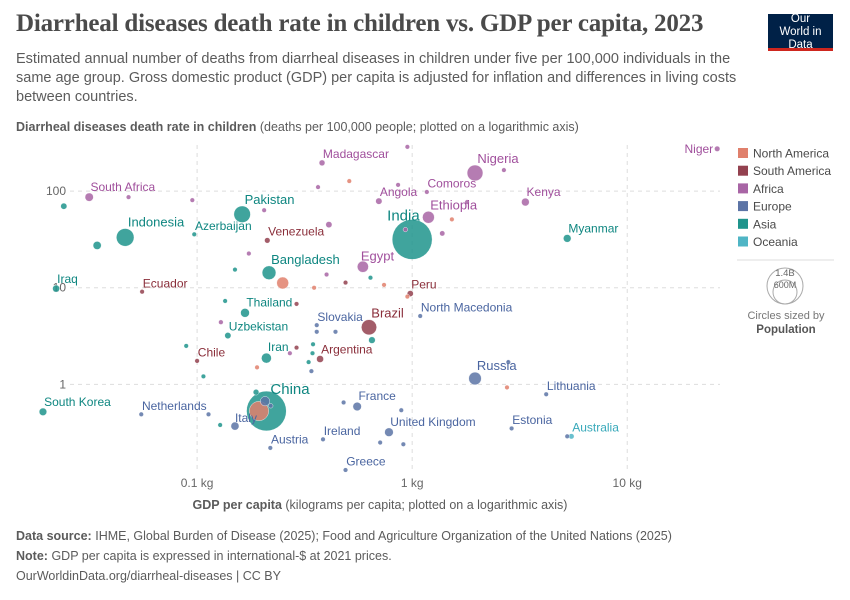 This screenshot has height=600, width=850. What do you see at coordinates (761, 189) in the screenshot?
I see `legend-item-africa: Africa` at bounding box center [761, 189].